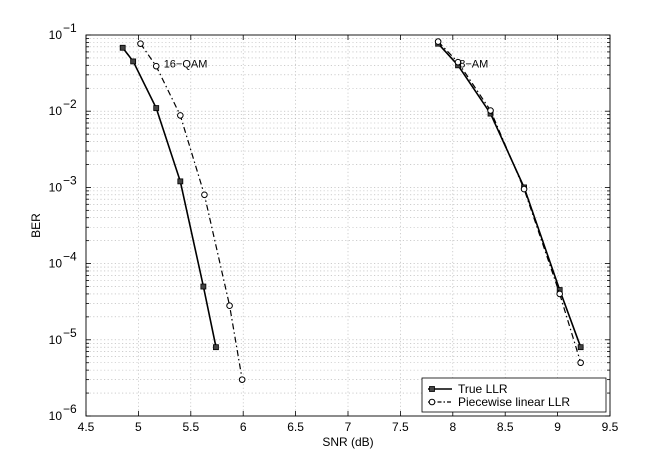 The height and width of the screenshot is (468, 664). Describe the element at coordinates (70, 257) in the screenshot. I see `y-tick-exponent: −4` at that location.